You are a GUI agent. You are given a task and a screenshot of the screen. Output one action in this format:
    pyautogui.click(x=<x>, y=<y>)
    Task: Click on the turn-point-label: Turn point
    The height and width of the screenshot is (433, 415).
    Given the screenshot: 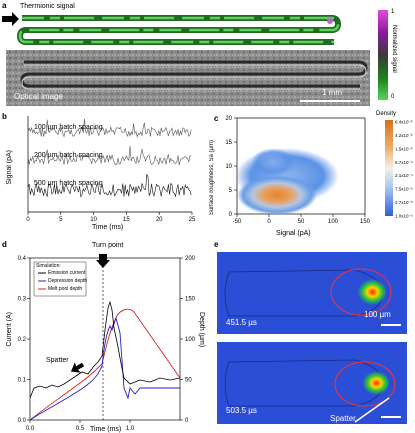 What is the action you would take?
    pyautogui.click(x=108, y=245)
    